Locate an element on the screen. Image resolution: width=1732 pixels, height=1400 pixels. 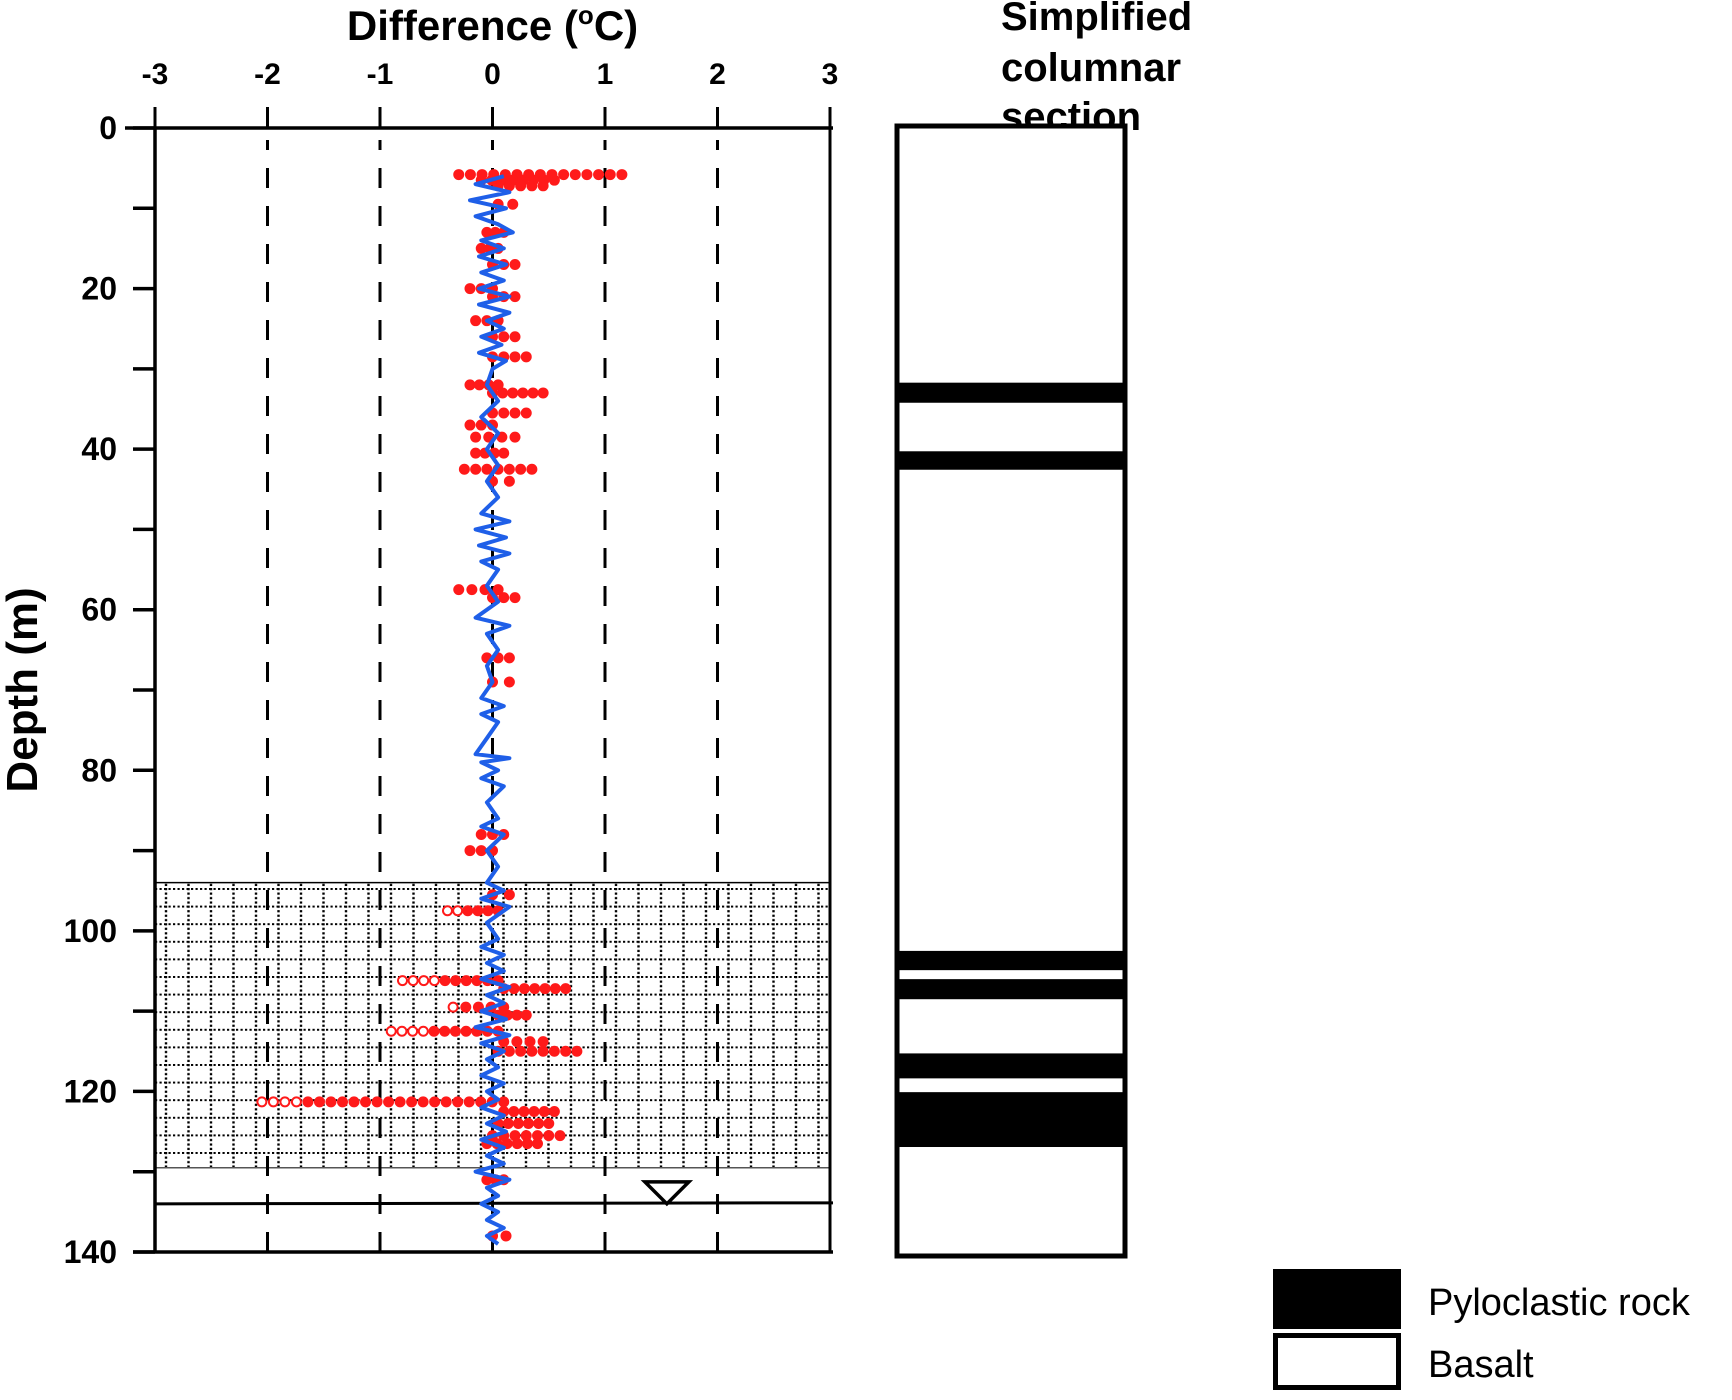
x-tick-label: -2 is located at coordinates (267, 74).